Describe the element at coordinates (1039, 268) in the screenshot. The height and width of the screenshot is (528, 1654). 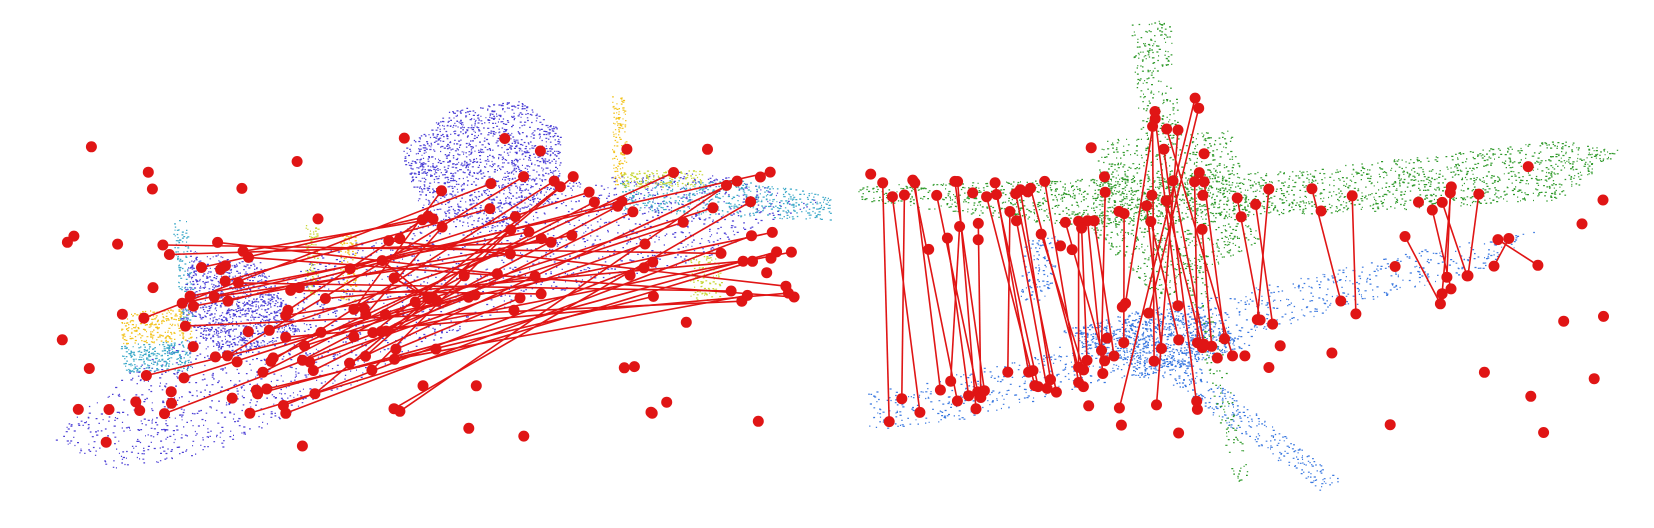
I see `right-blue-pole` at that location.